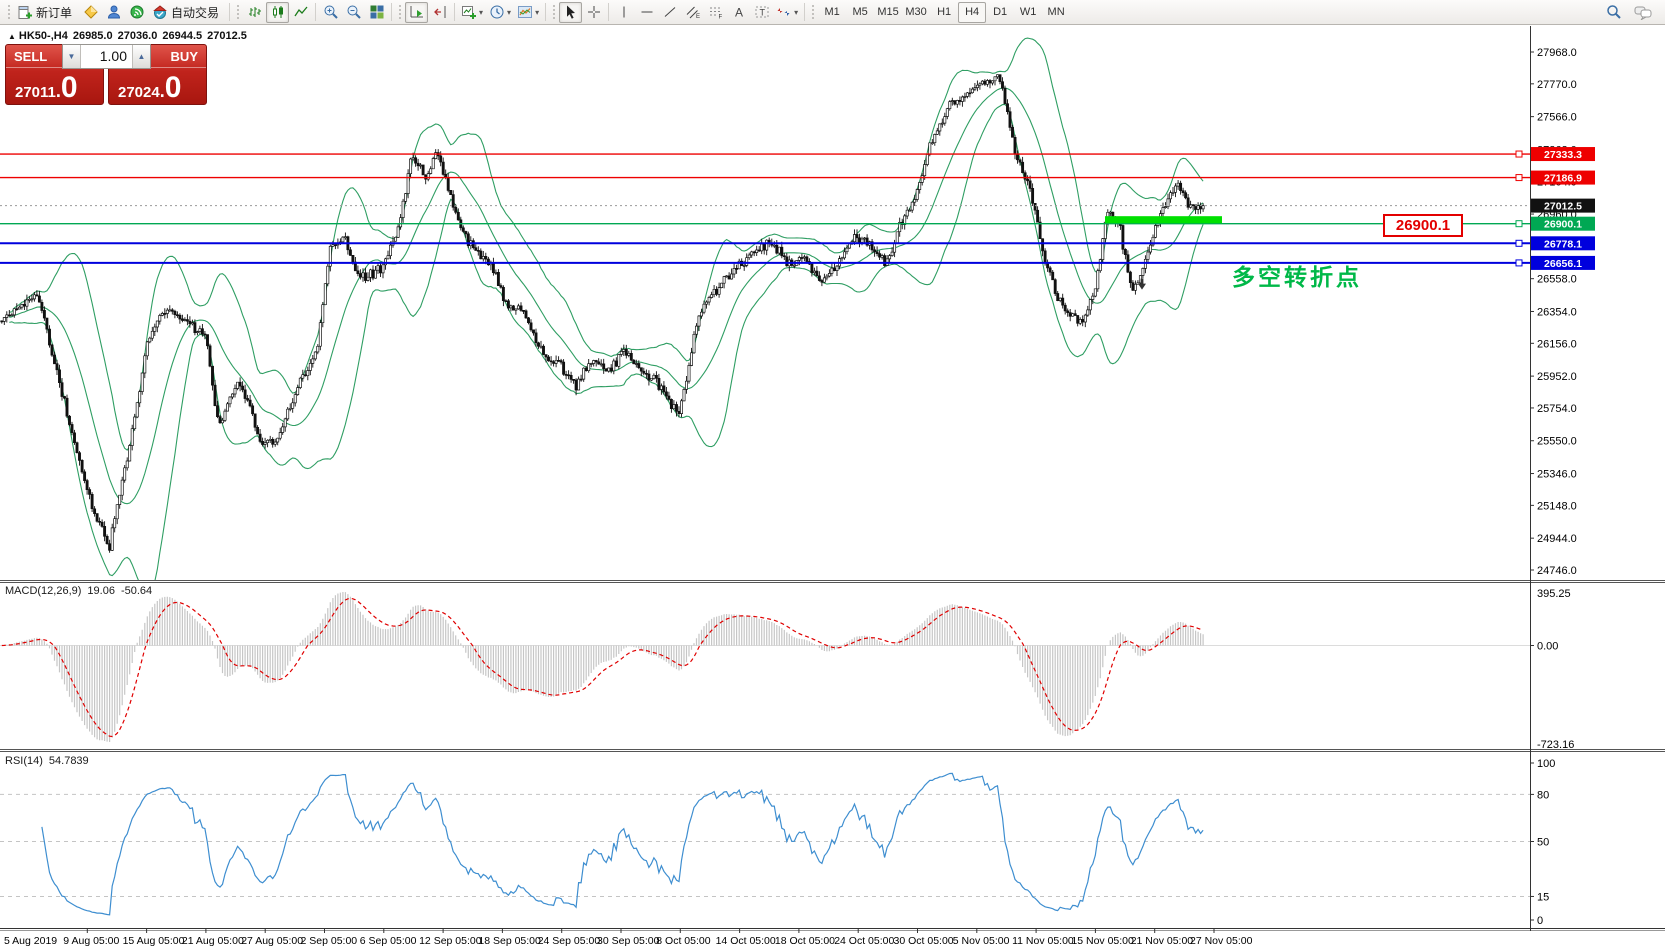 Image resolution: width=1665 pixels, height=950 pixels. Describe the element at coordinates (1056, 12) in the screenshot. I see `timeframe-button-MN: MN` at that location.